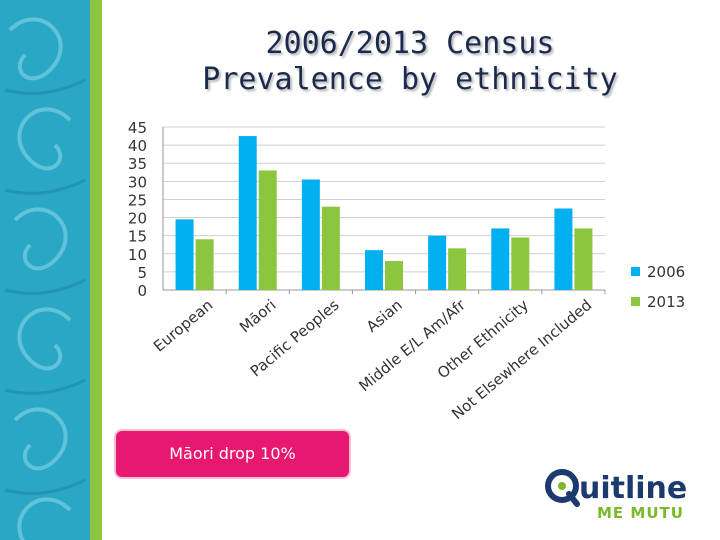 The width and height of the screenshot is (720, 540). What do you see at coordinates (137, 182) in the screenshot?
I see `y-tick-label: 30` at bounding box center [137, 182].